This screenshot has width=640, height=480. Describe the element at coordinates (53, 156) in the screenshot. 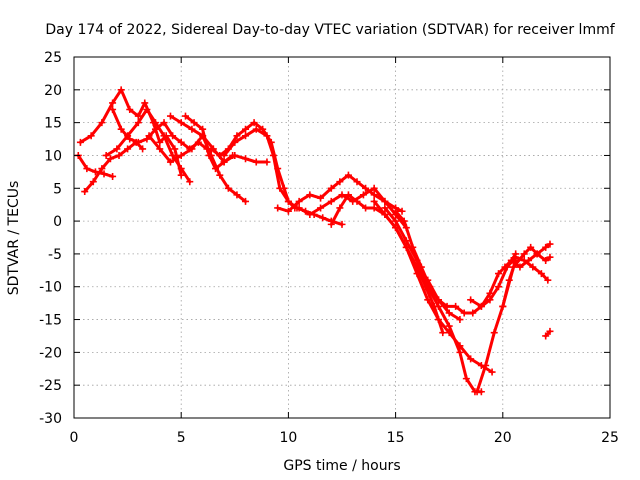

I see `y-tick-label: 10` at that location.